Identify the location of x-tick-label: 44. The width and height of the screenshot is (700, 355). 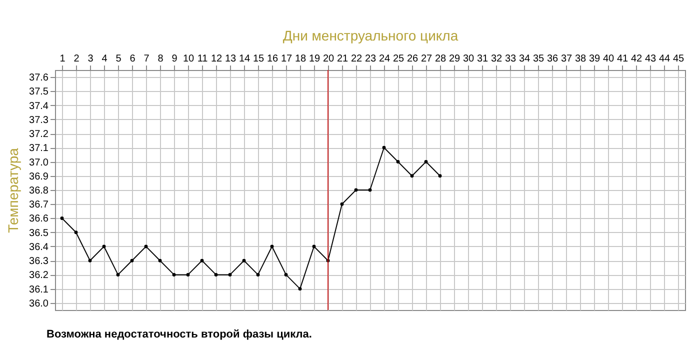
(664, 59).